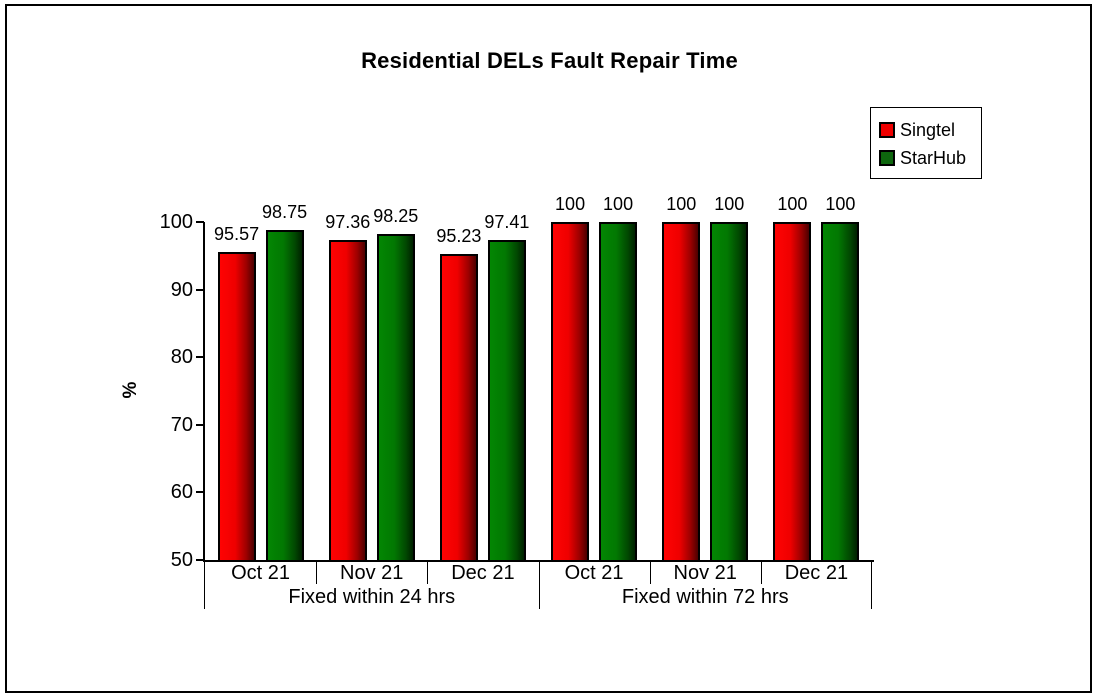  Describe the element at coordinates (705, 597) in the screenshot. I see `group-label: Fixed within 72 hrs` at that location.